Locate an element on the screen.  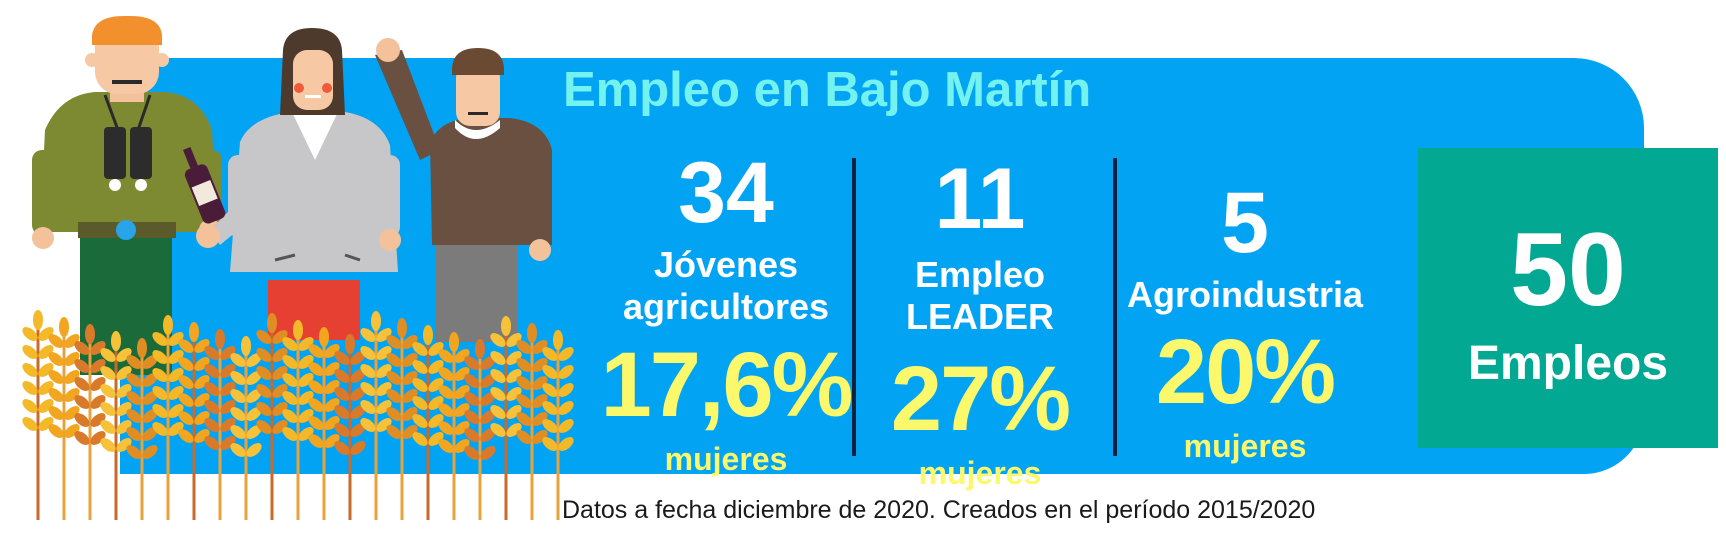
total-label: Empleos is located at coordinates (1568, 363).